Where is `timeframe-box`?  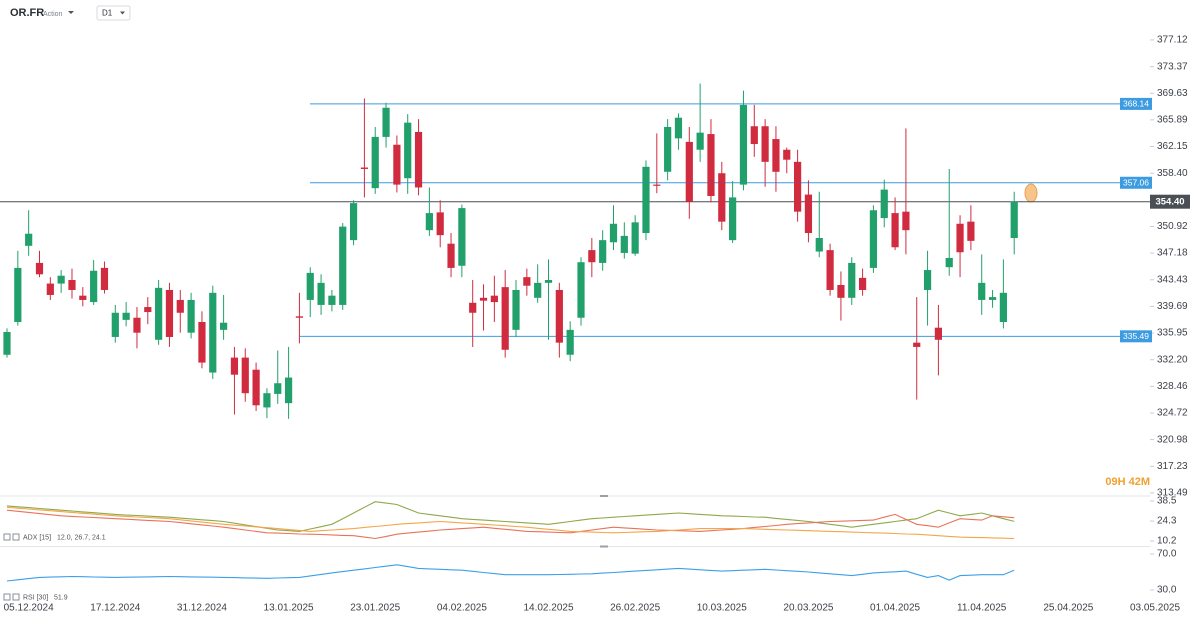 timeframe-box is located at coordinates (113, 13).